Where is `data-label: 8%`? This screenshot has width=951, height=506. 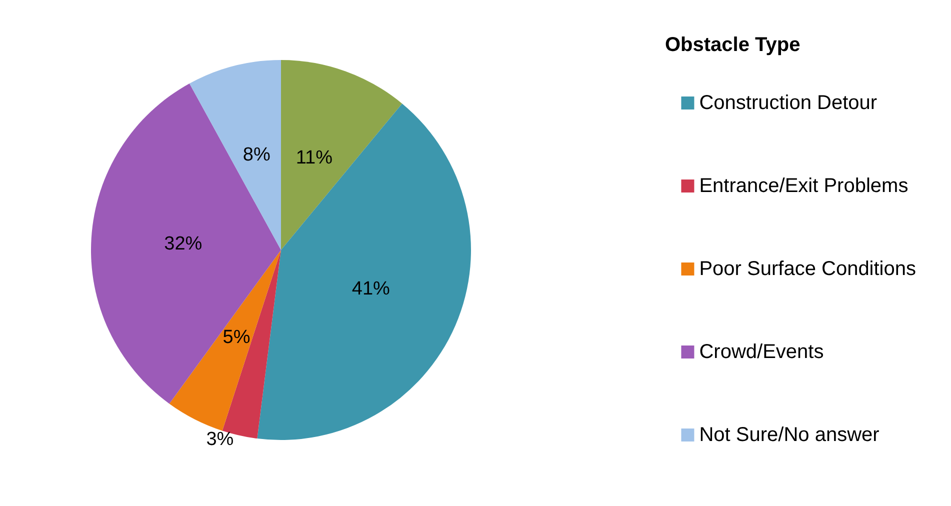
data-label: 8% is located at coordinates (256, 155).